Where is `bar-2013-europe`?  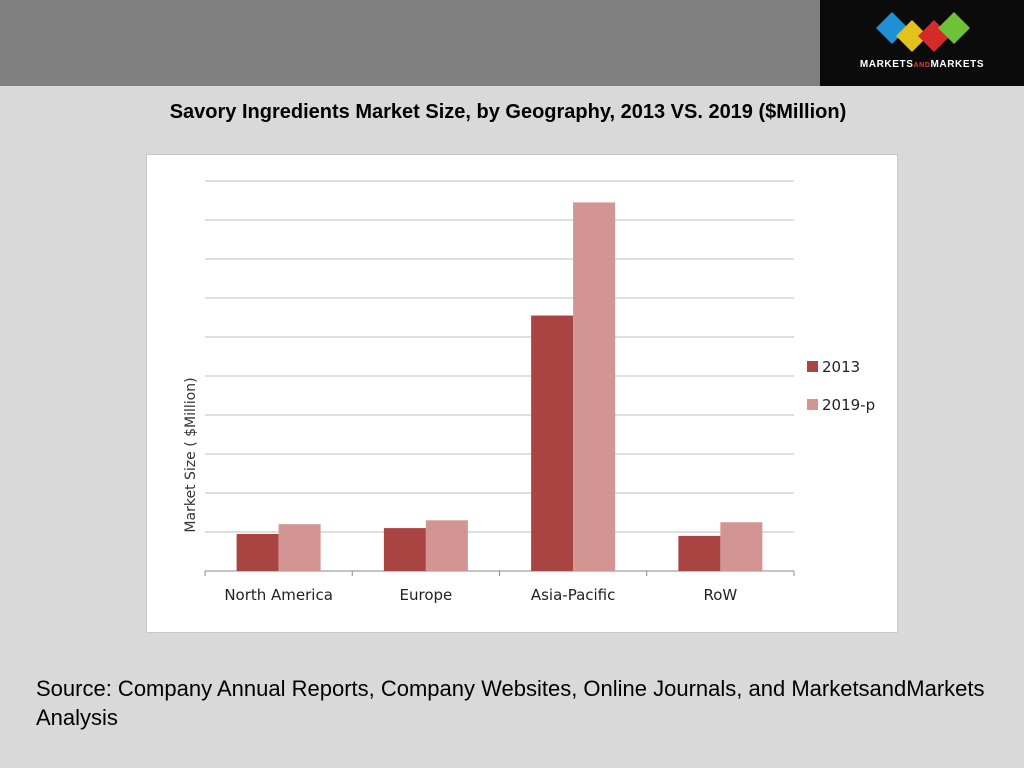
bar-2013-europe is located at coordinates (404, 549).